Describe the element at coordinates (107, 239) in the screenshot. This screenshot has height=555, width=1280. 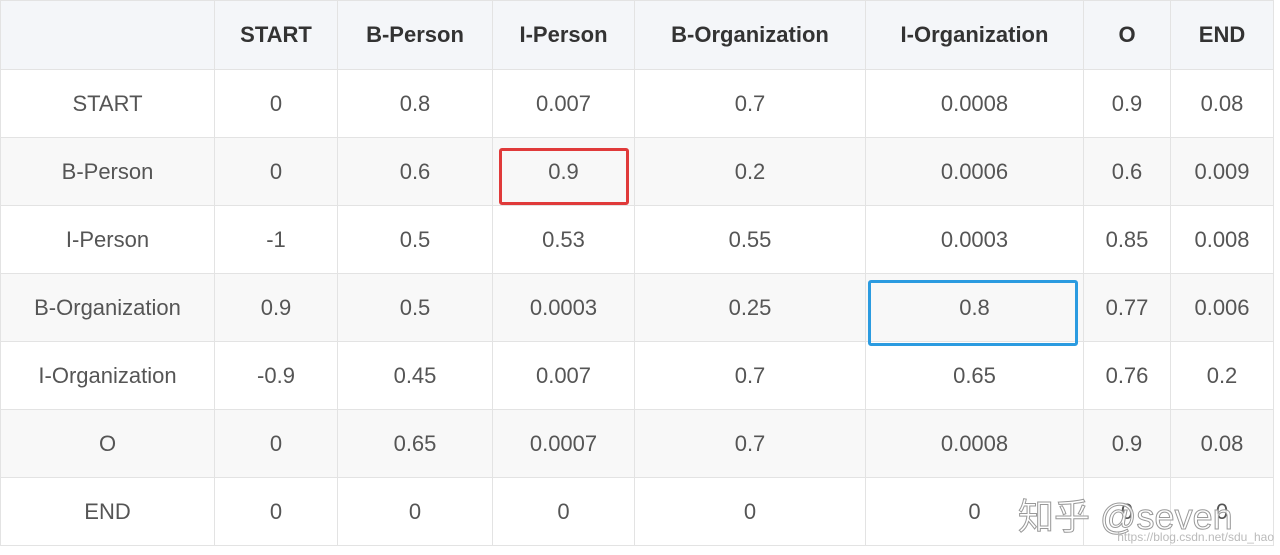
I see `row-header: I-Person` at that location.